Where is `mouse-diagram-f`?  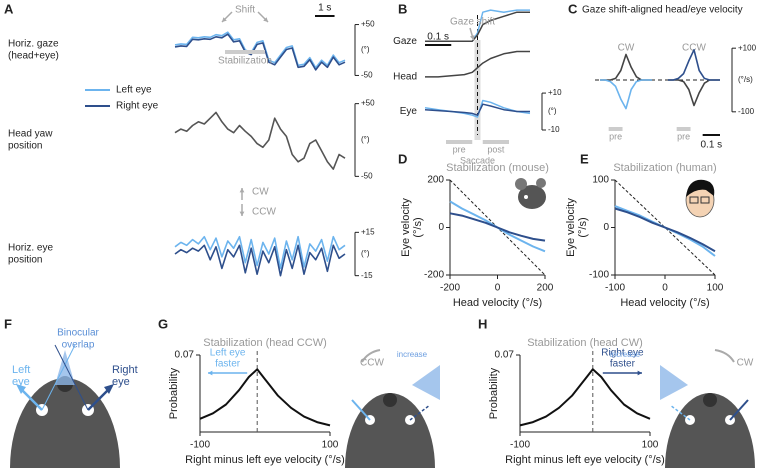 mouse-diagram-f is located at coordinates (65, 406).